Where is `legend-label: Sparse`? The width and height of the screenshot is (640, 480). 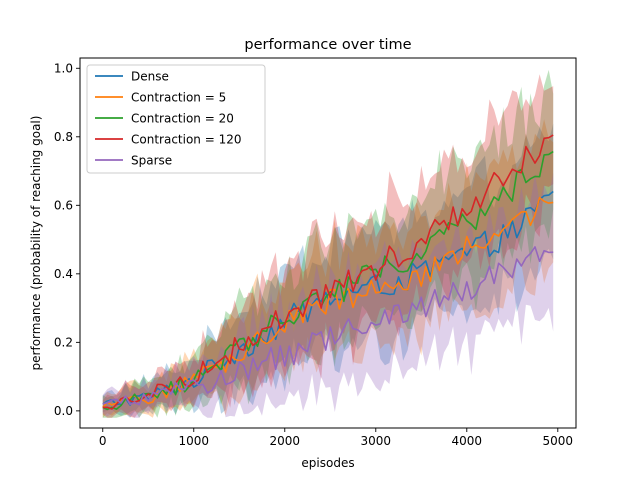
legend-label: Sparse is located at coordinates (151, 161).